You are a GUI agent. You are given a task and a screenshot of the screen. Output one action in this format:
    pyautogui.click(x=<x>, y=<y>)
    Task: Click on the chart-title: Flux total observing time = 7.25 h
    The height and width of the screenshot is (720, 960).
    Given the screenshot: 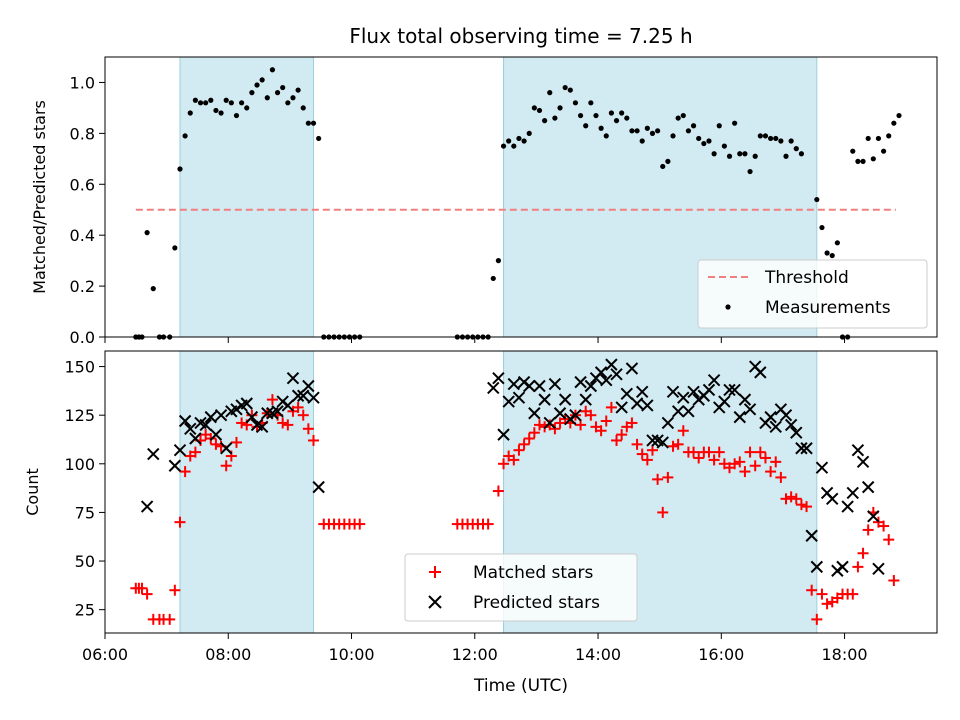 What is the action you would take?
    pyautogui.click(x=520, y=36)
    